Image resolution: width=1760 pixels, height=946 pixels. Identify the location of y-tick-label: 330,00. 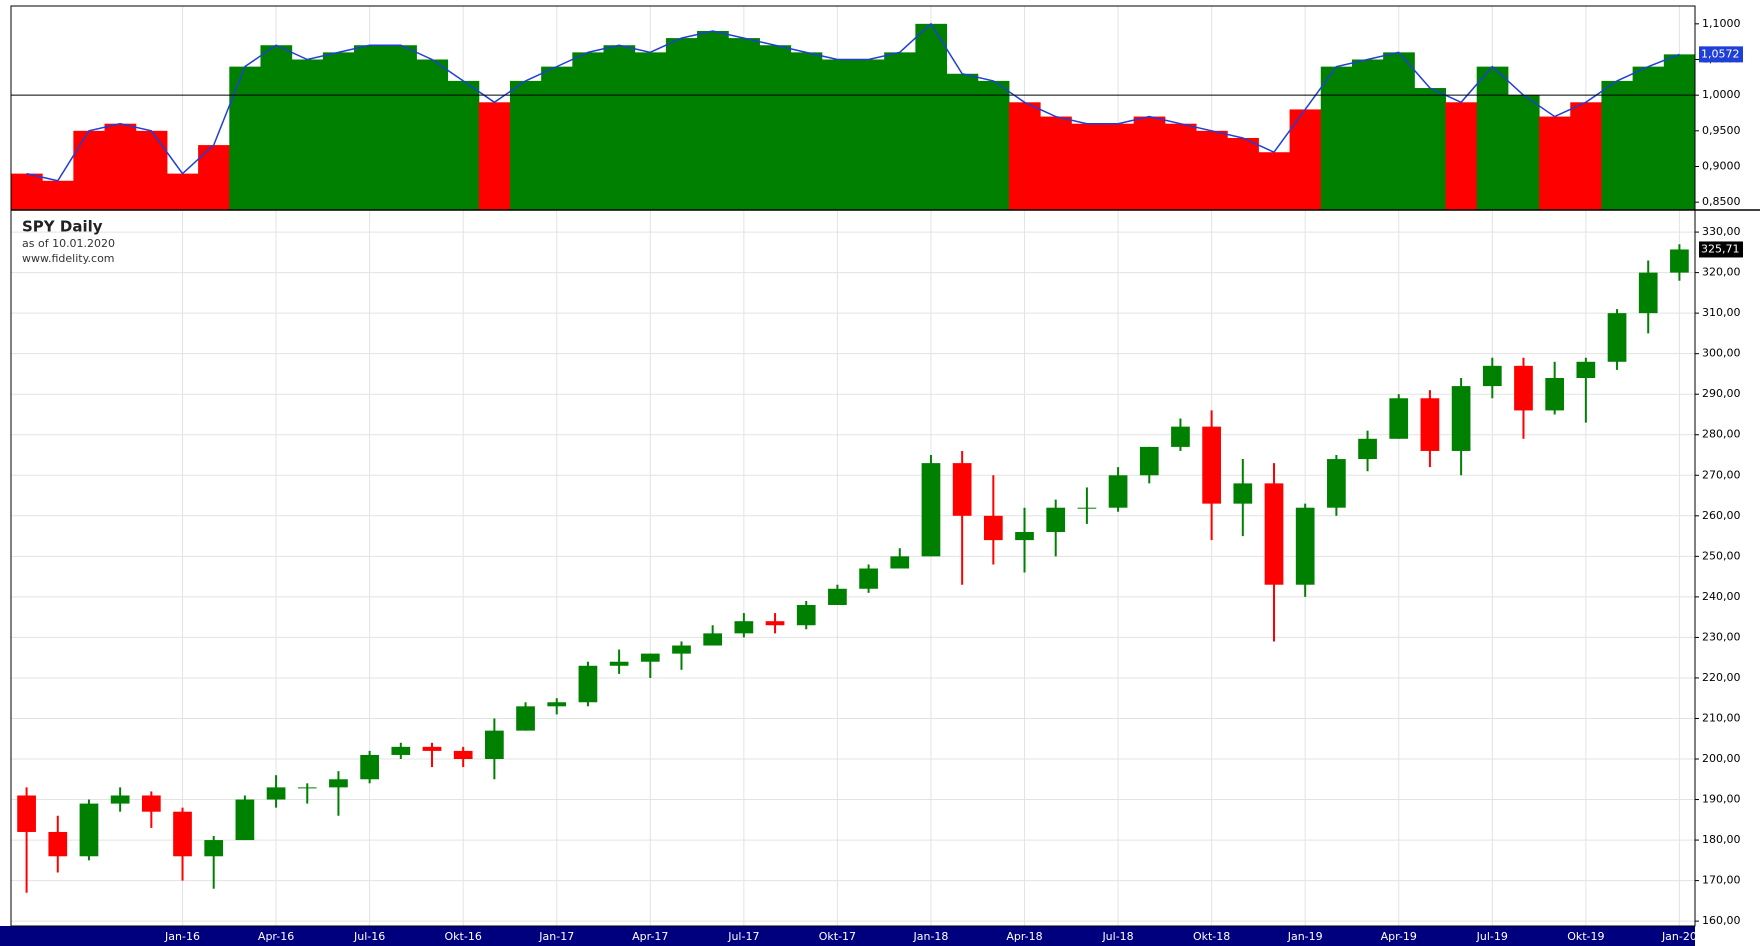
(1721, 231).